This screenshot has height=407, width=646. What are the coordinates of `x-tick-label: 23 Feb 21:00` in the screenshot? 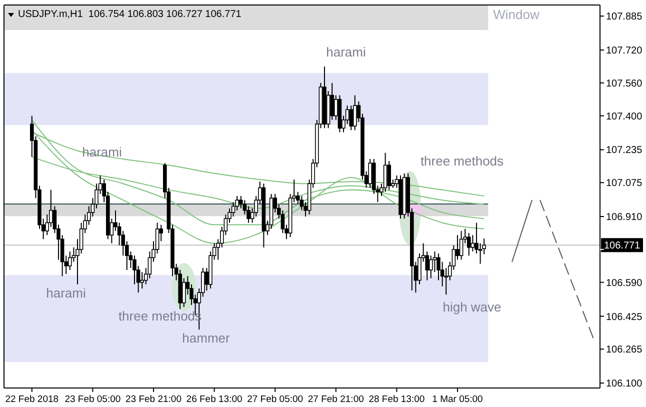 It's located at (154, 399).